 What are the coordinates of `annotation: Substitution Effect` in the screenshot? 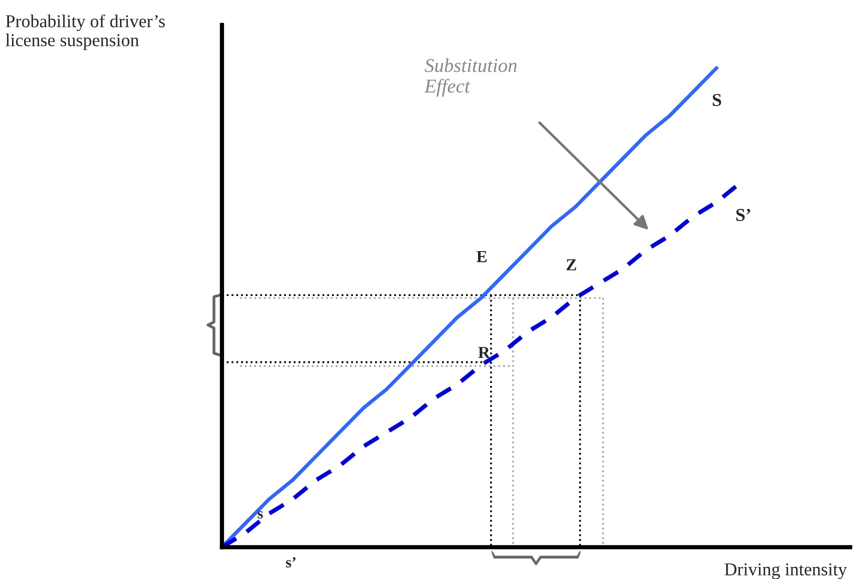 It's located at (470, 77).